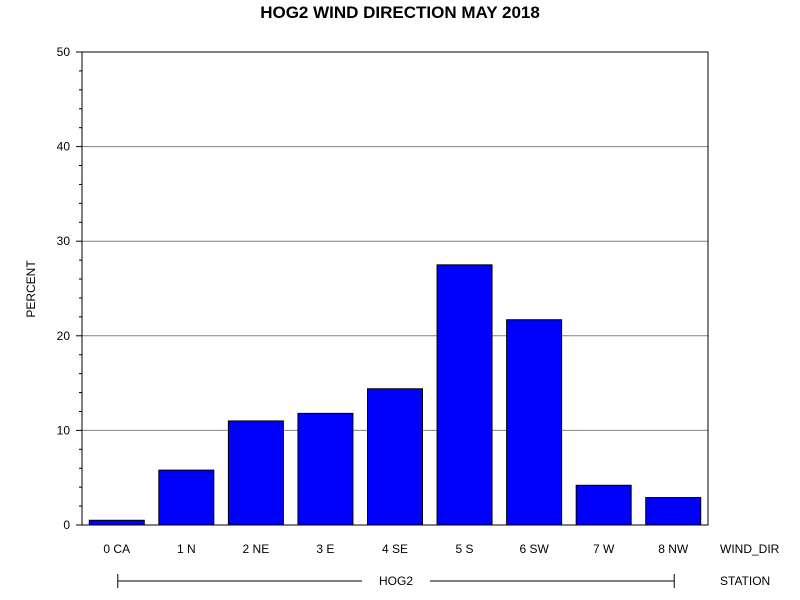 The image size is (800, 600). Describe the element at coordinates (64, 241) in the screenshot. I see `y-tick-label: 30` at that location.